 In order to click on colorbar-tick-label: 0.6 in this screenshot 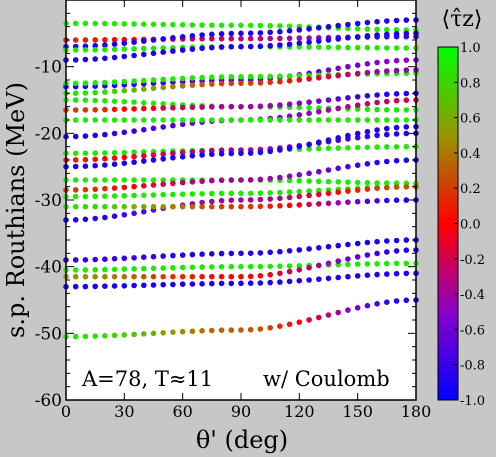, I will do `click(470, 119)`.